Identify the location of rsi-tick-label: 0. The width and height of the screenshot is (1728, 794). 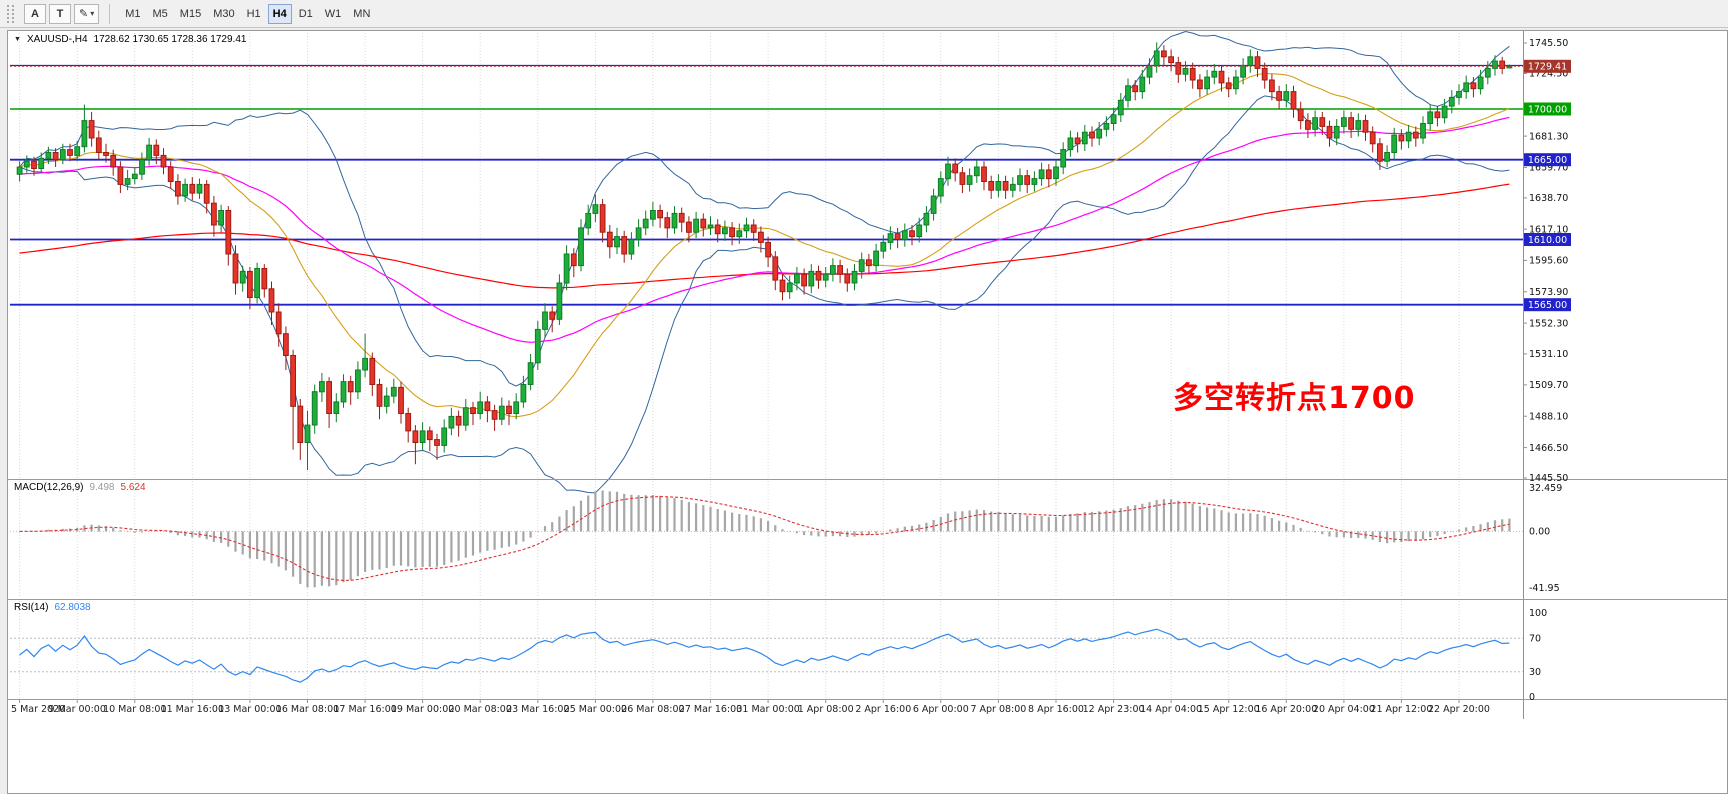
(1532, 697).